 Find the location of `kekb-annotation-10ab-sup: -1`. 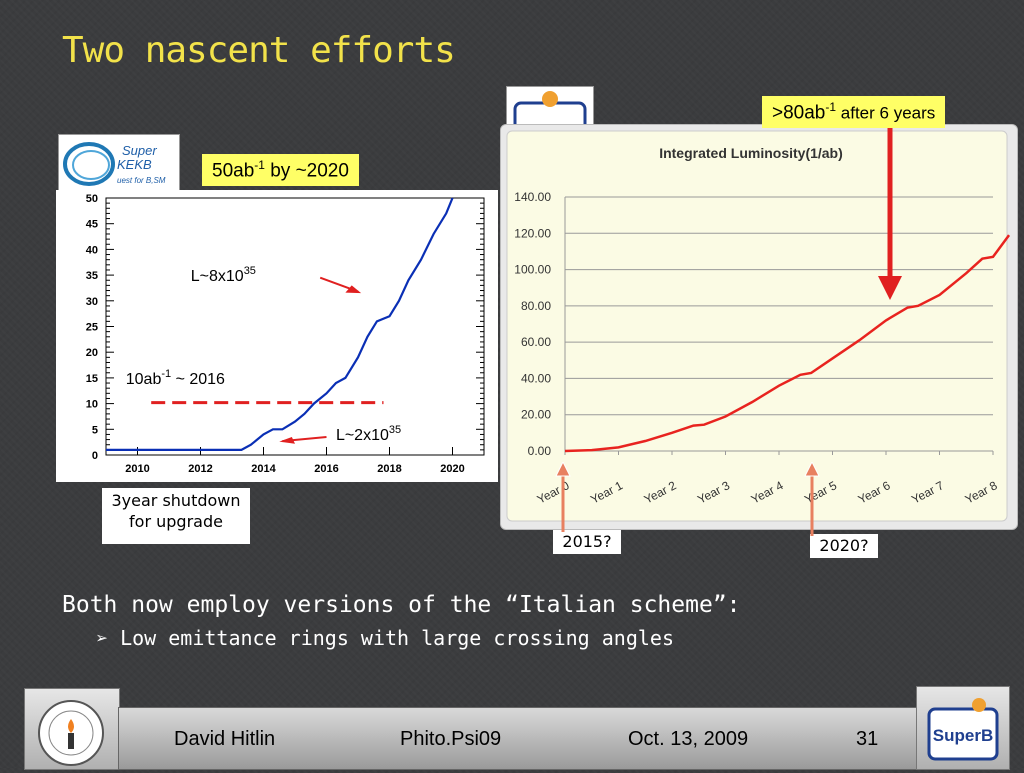

kekb-annotation-10ab-sup: -1 is located at coordinates (166, 374).